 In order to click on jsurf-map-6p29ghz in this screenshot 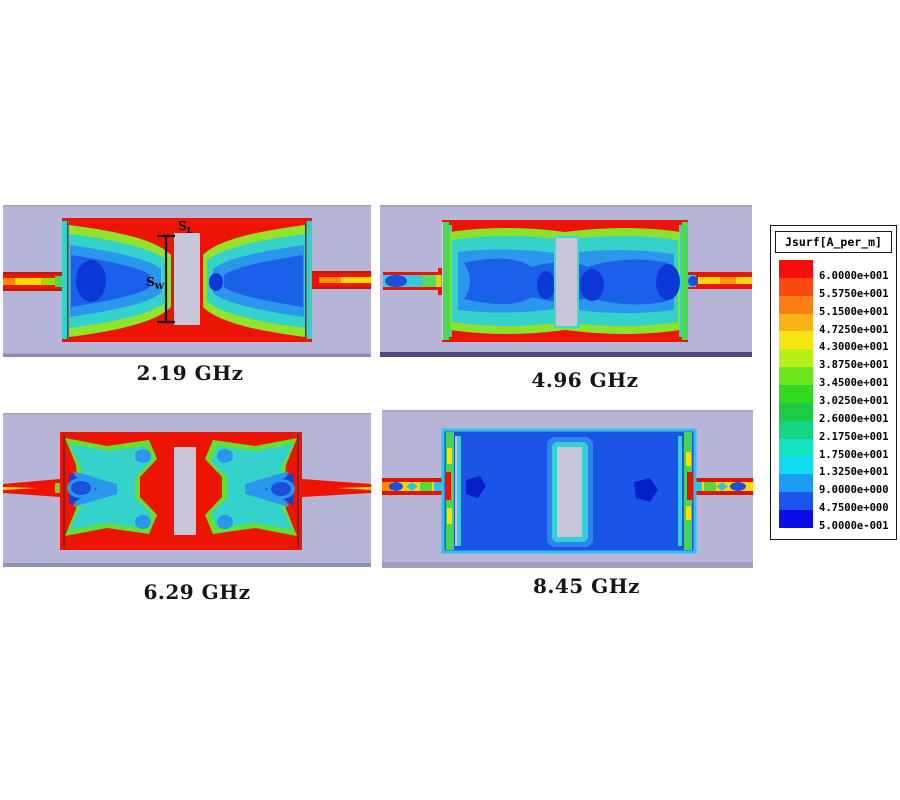, I will do `click(187, 490)`.